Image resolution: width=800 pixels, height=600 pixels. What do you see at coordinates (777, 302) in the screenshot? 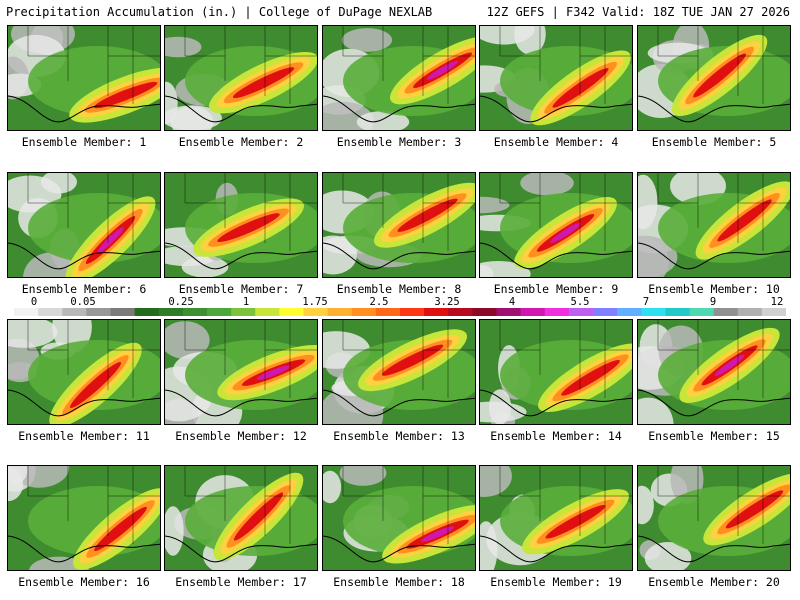
I see `color-scale-label: 12` at bounding box center [777, 302].